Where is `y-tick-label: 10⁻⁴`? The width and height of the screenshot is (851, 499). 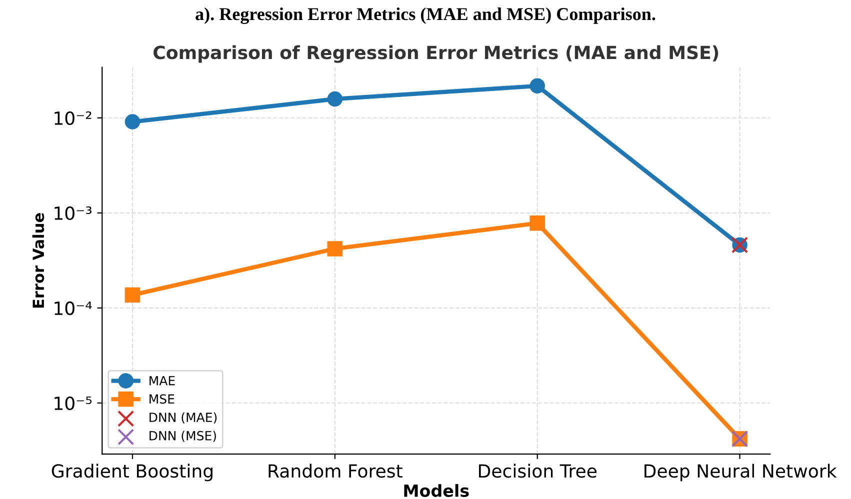
y-tick-label: 10⁻⁴ is located at coordinates (73, 308).